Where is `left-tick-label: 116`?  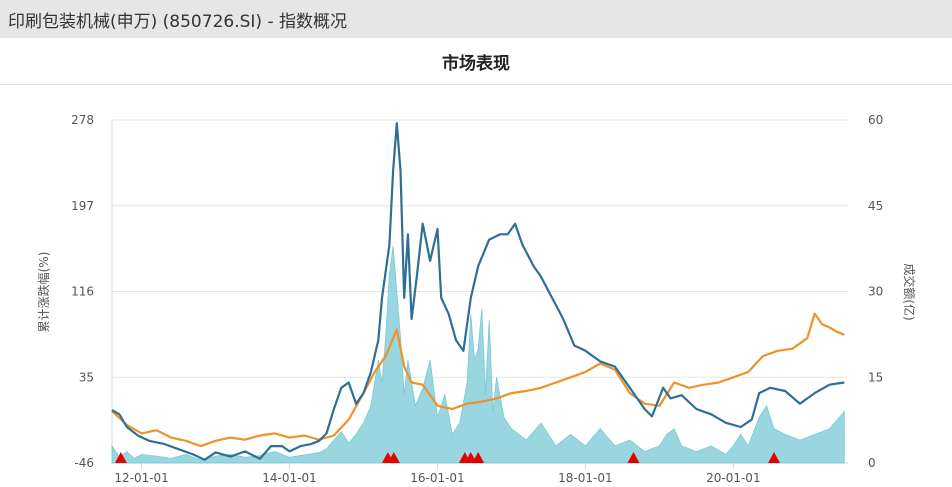
left-tick-label: 116 is located at coordinates (82, 292).